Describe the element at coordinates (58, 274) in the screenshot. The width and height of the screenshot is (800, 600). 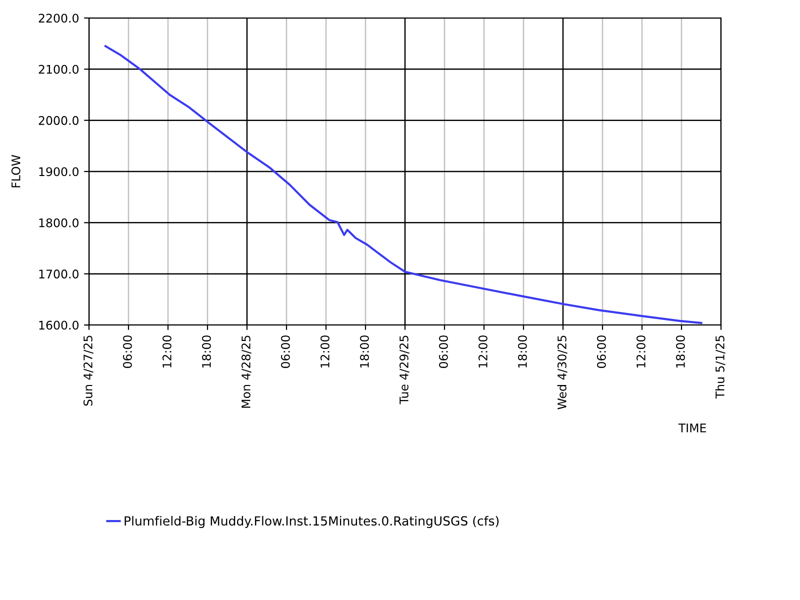
I see `y-tick-label: 1700.0` at that location.